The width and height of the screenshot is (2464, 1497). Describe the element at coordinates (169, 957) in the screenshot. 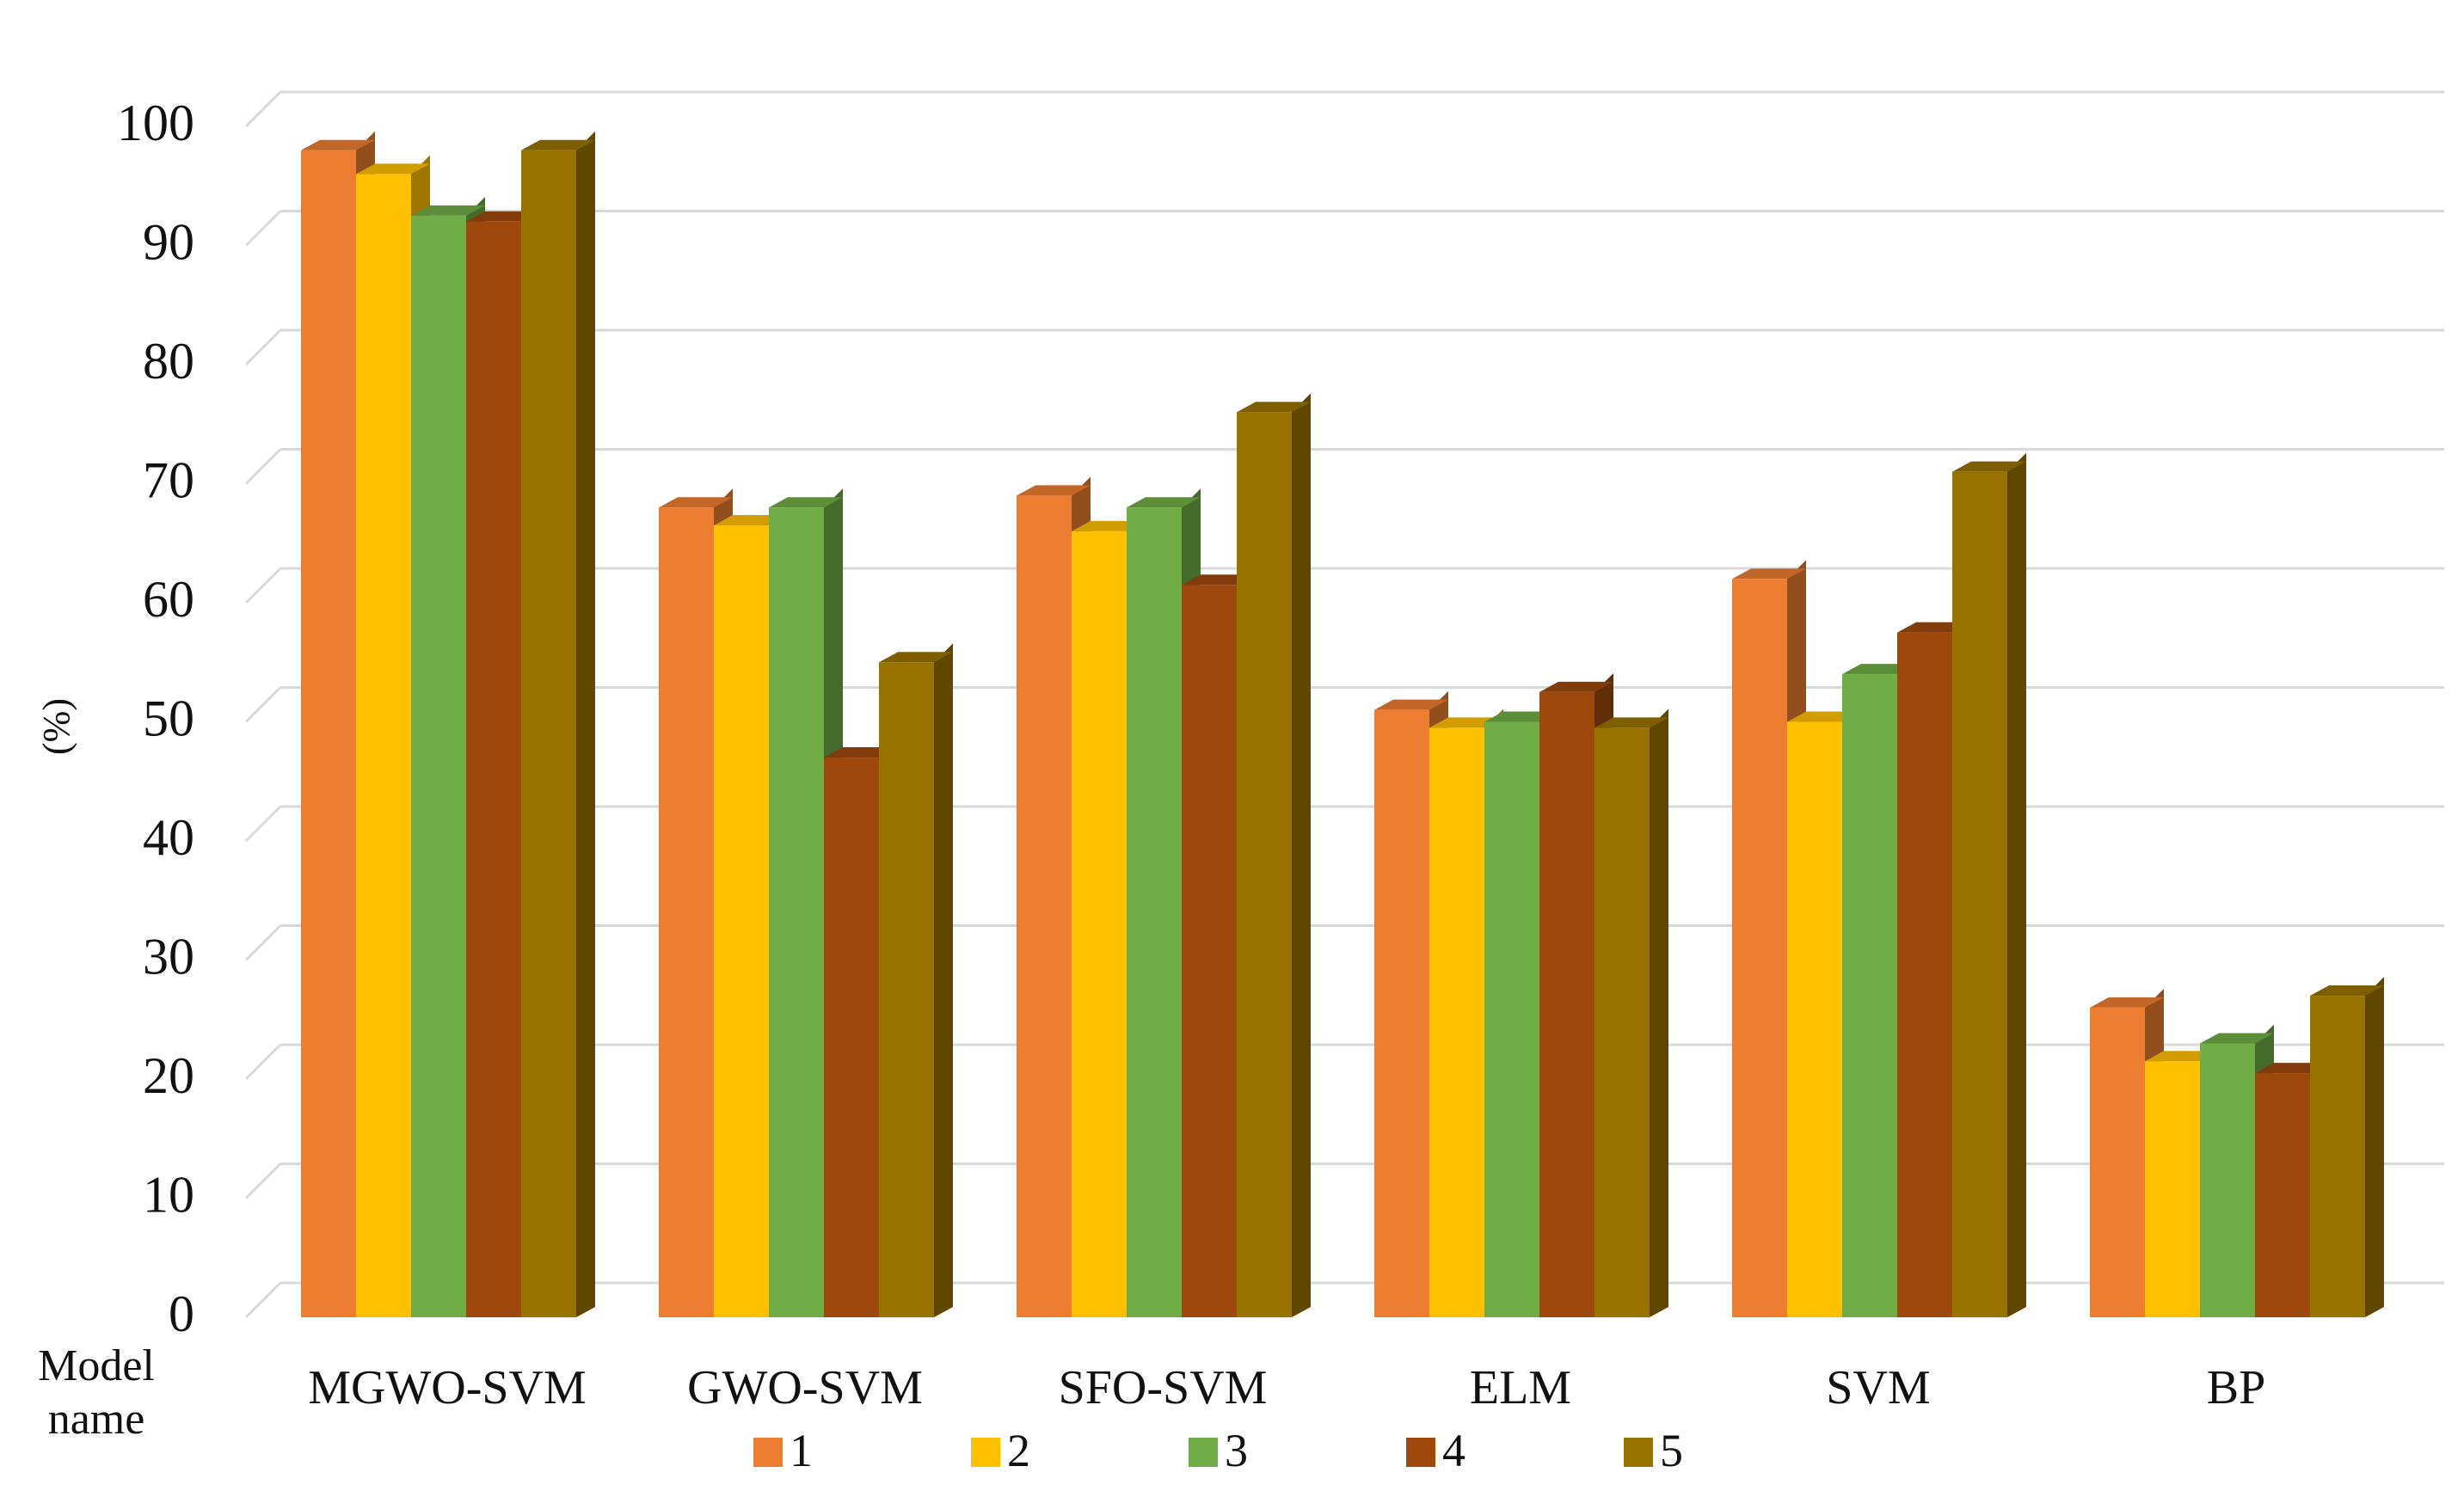

I see `y-tick-label: 30` at that location.